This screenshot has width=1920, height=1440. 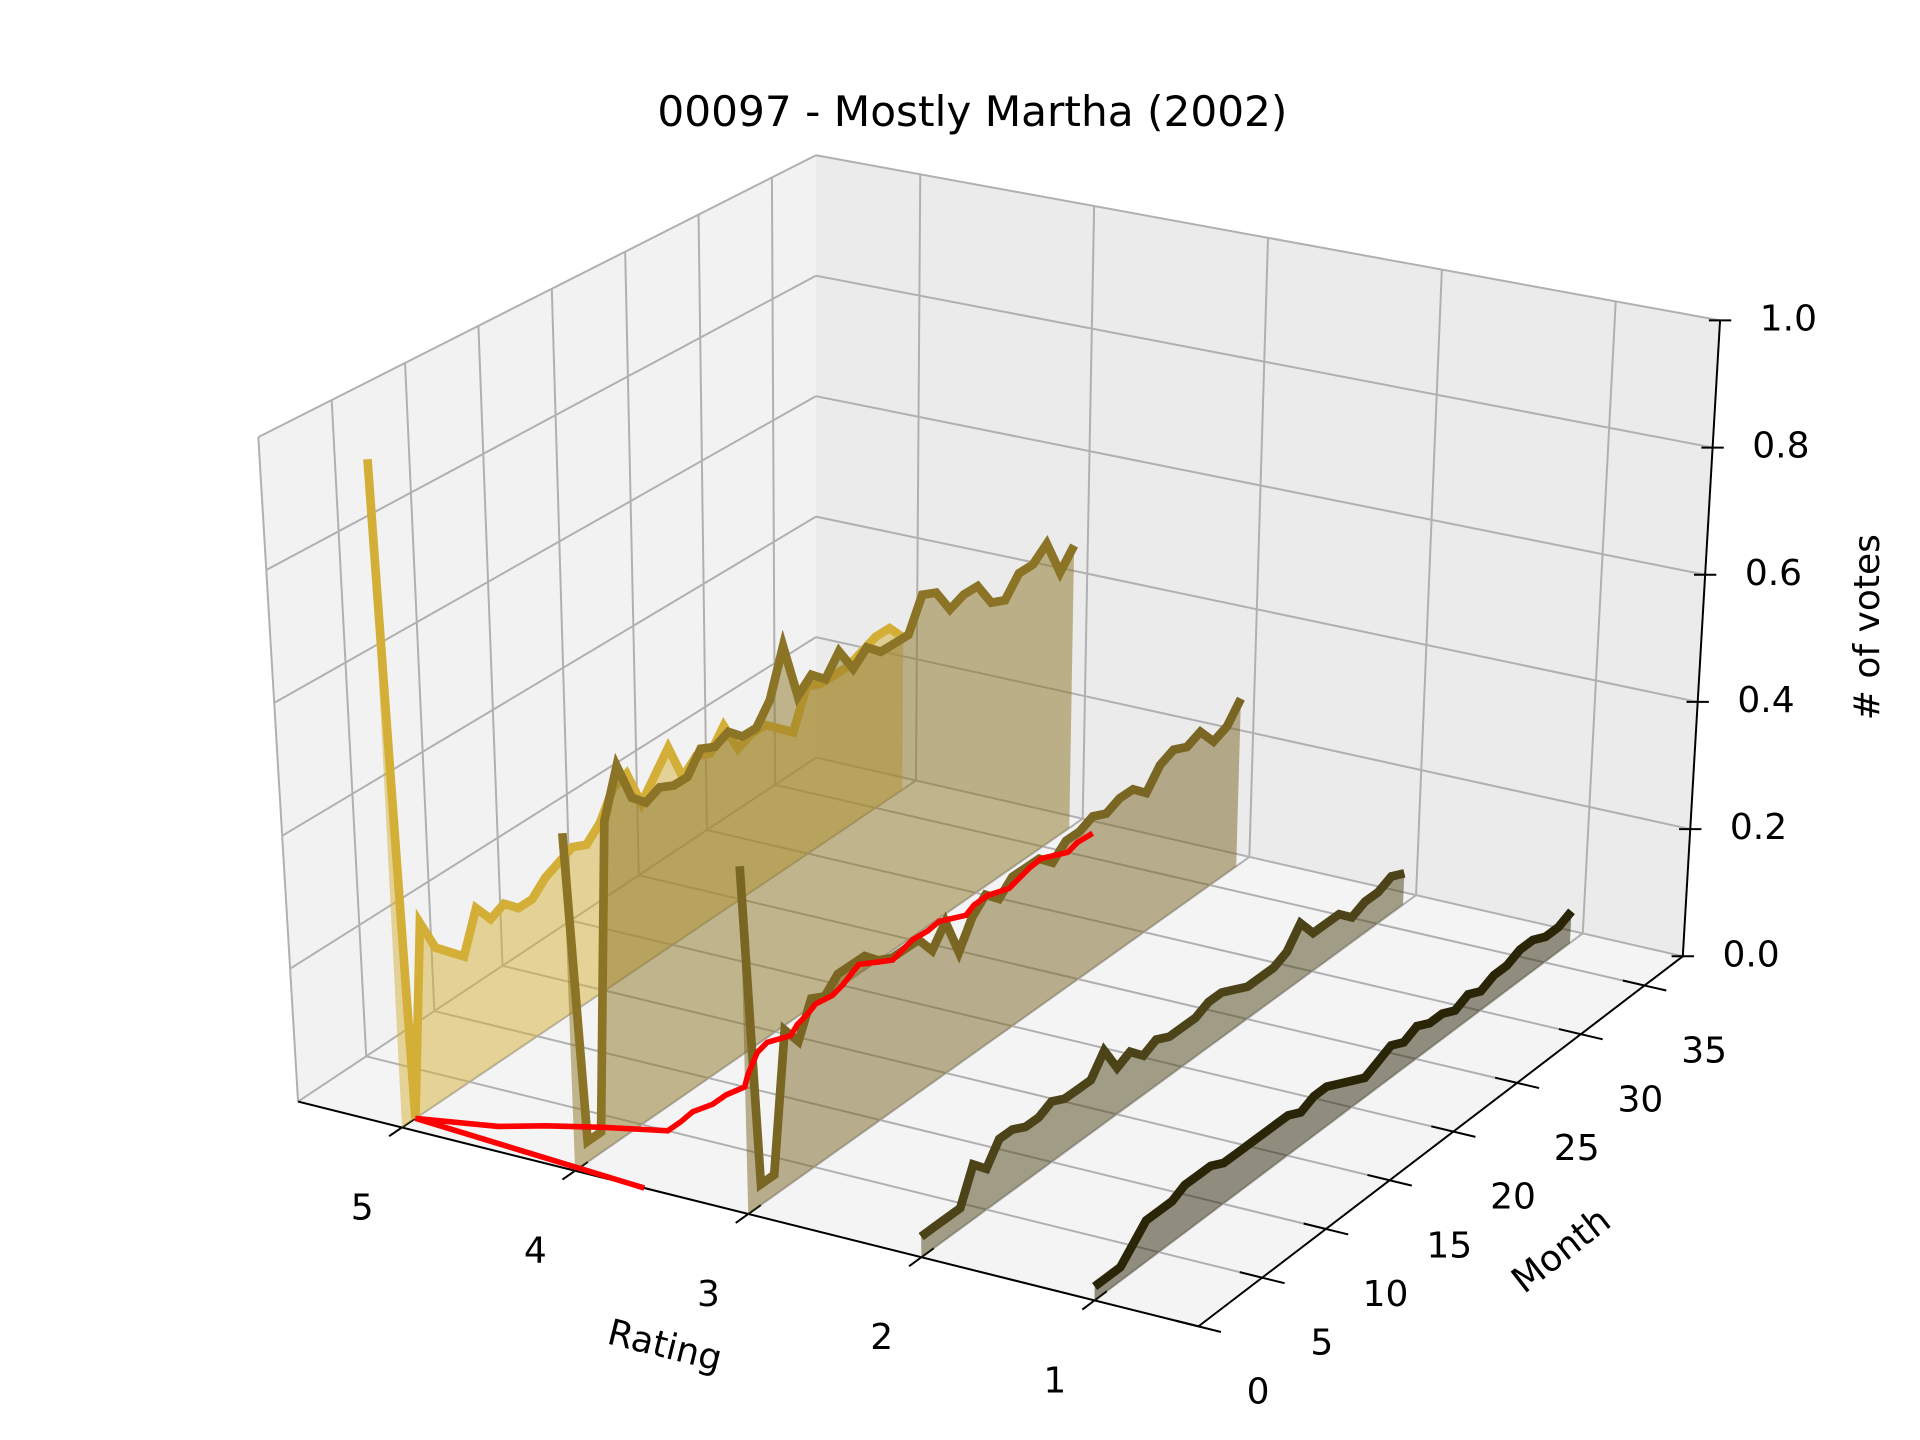 I want to click on x-tick-label: 5, so click(x=362, y=1207).